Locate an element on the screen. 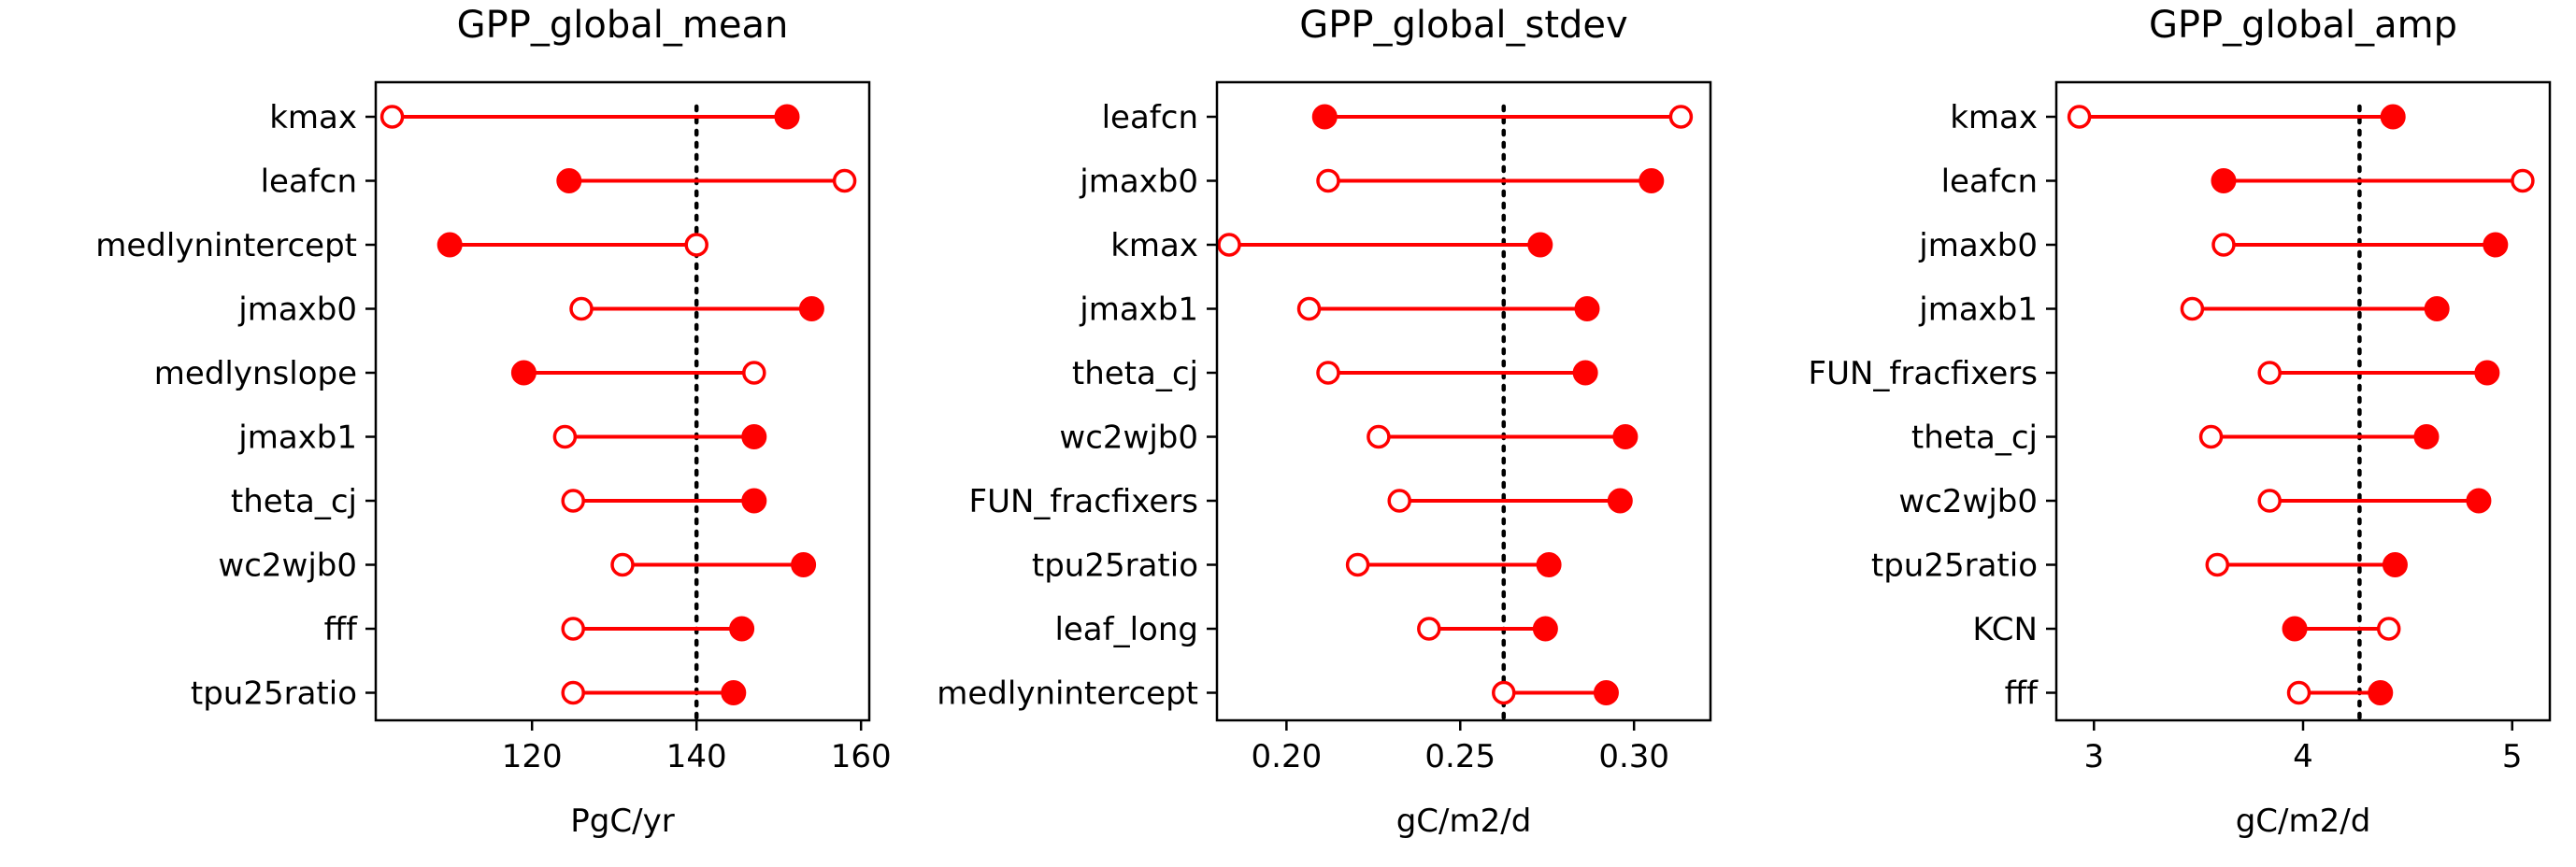  panel-title: GPP_global_mean is located at coordinates (623, 25).